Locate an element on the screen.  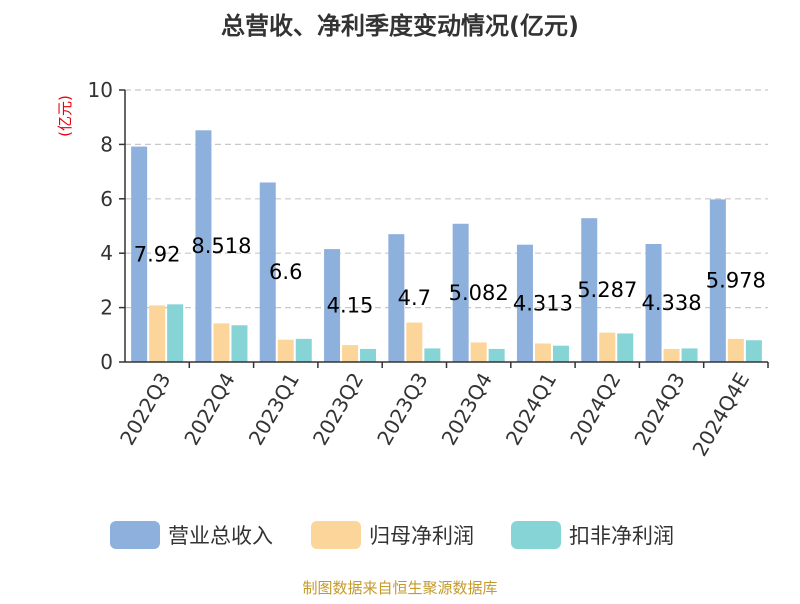
chart-title: 总营收、净利季度变动情况(亿元) is located at coordinates (400, 26).